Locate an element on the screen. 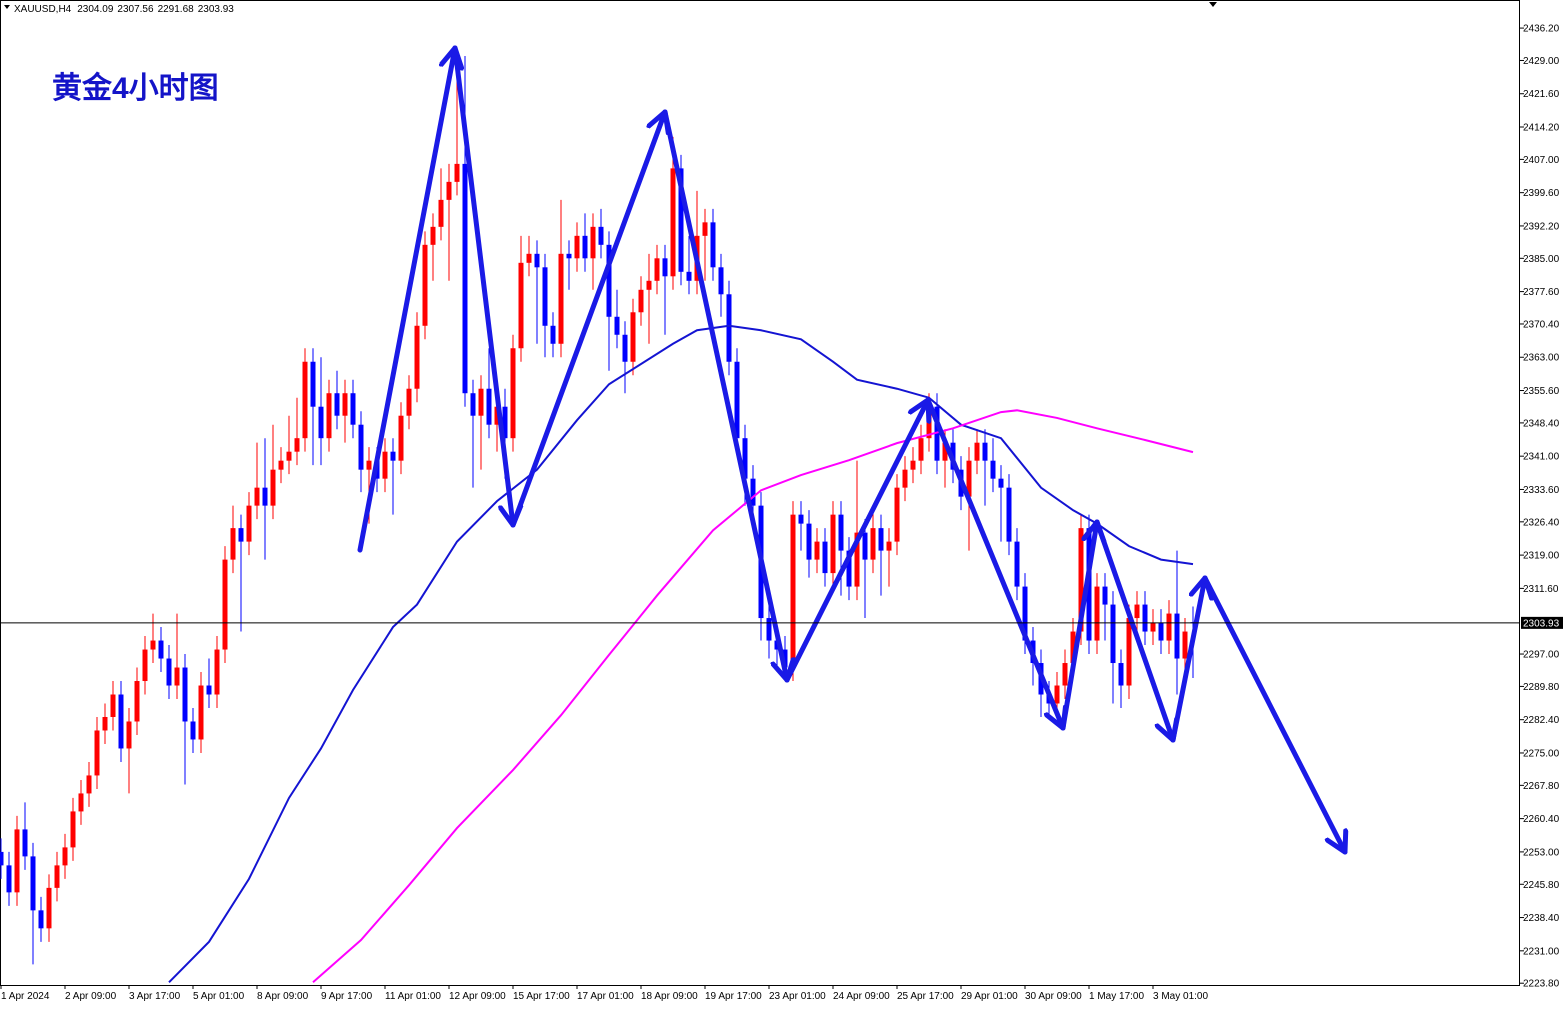  x-tick-label: 23 Apr 01:00 is located at coordinates (797, 996).